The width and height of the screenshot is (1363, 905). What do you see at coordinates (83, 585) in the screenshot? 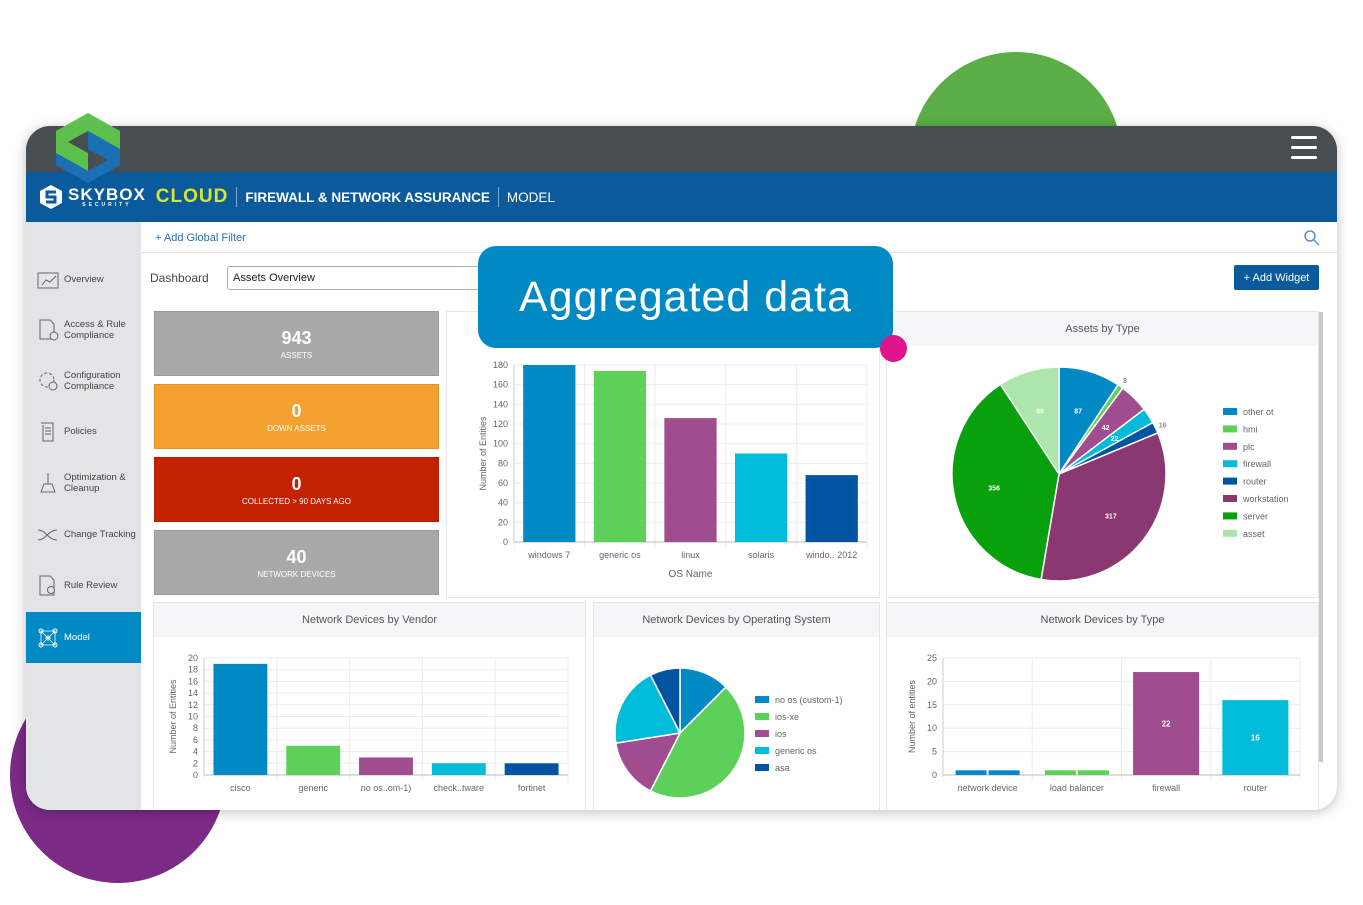
I see `sidebar-item-rule-review: Rule Review` at bounding box center [83, 585].